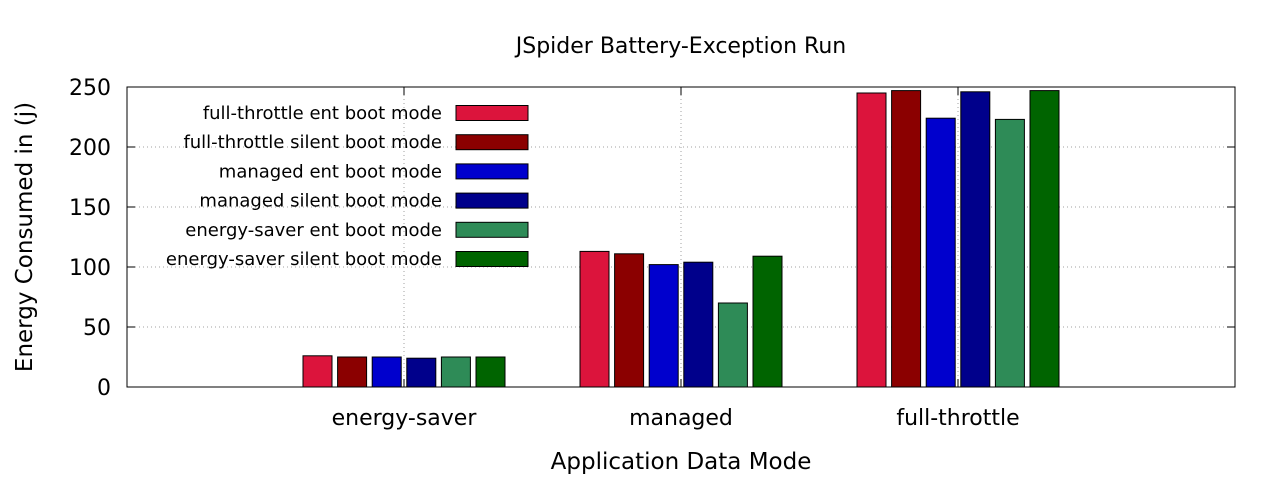 Image resolution: width=1280 pixels, height=480 pixels. I want to click on legend-label: managed silent boot mode, so click(320, 201).